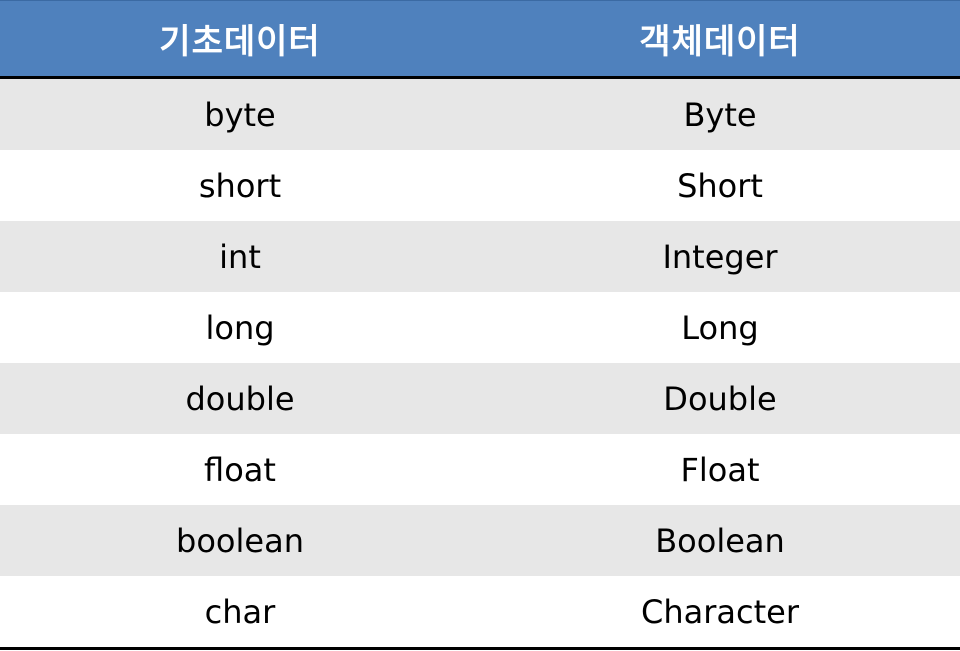 This screenshot has width=960, height=651. Describe the element at coordinates (720, 42) in the screenshot. I see `header-object-data: 객체데이터` at that location.